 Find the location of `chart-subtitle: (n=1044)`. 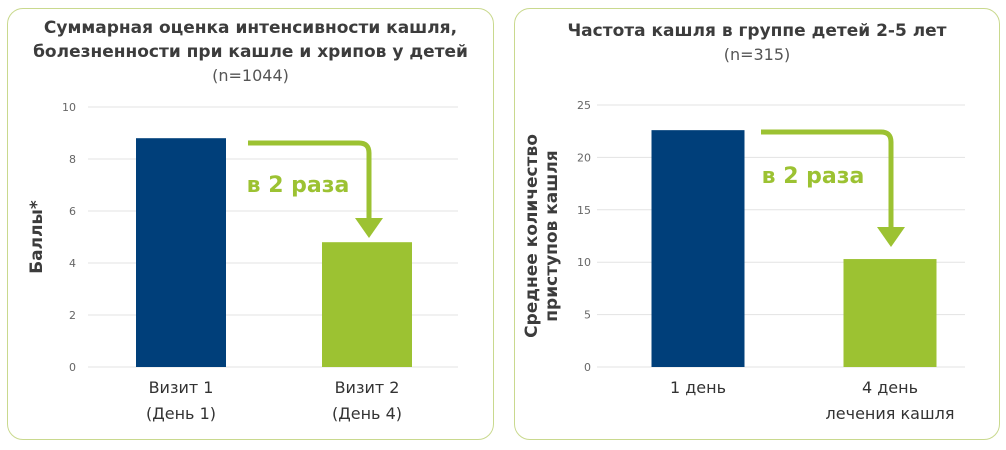

chart-subtitle: (n=1044) is located at coordinates (250, 75).